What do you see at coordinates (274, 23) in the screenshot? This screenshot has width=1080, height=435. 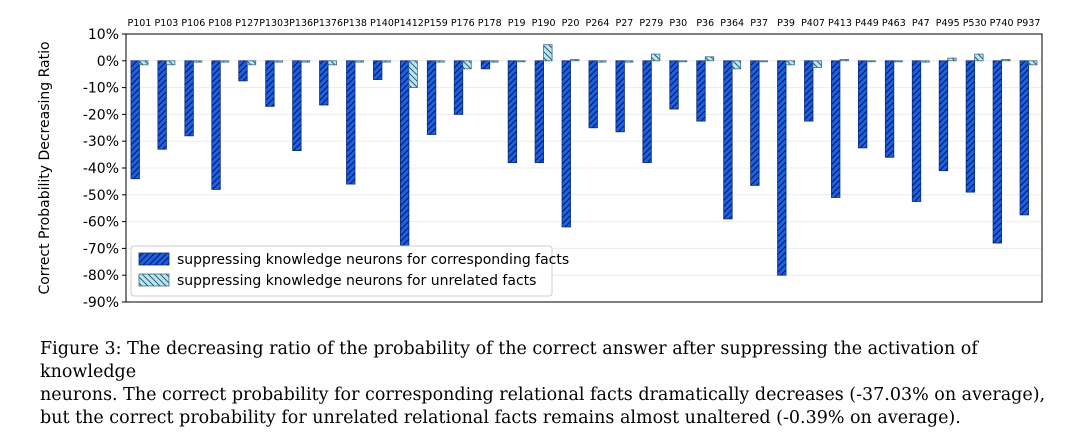 I see `x-tick-label: P1303` at bounding box center [274, 23].